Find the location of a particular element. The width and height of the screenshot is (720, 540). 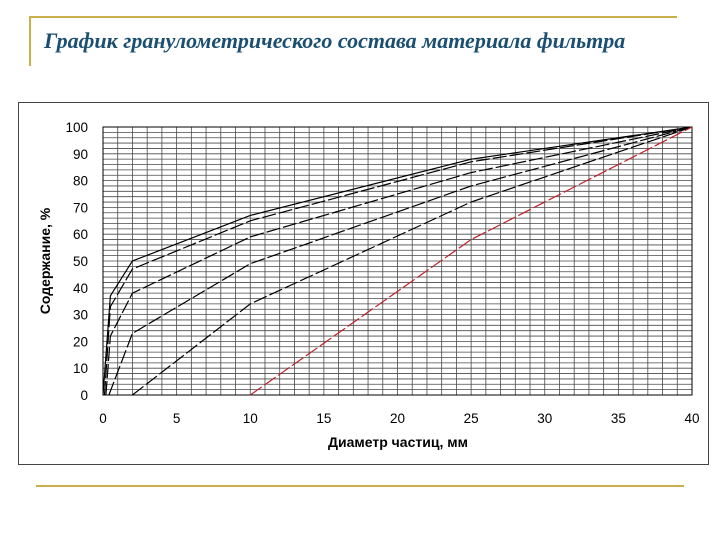

y-tick-label: 50 is located at coordinates (80, 261).